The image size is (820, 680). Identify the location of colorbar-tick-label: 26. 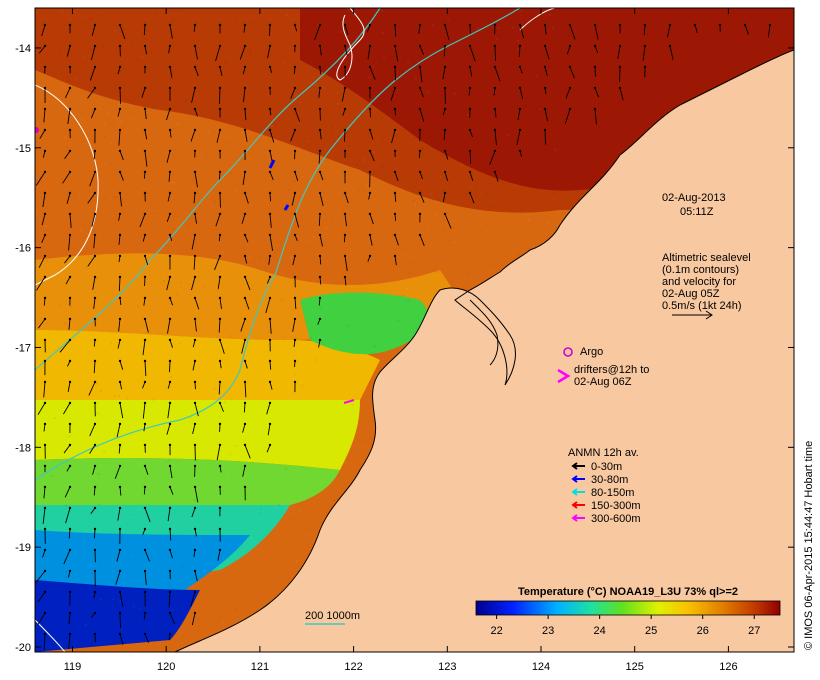
(703, 631).